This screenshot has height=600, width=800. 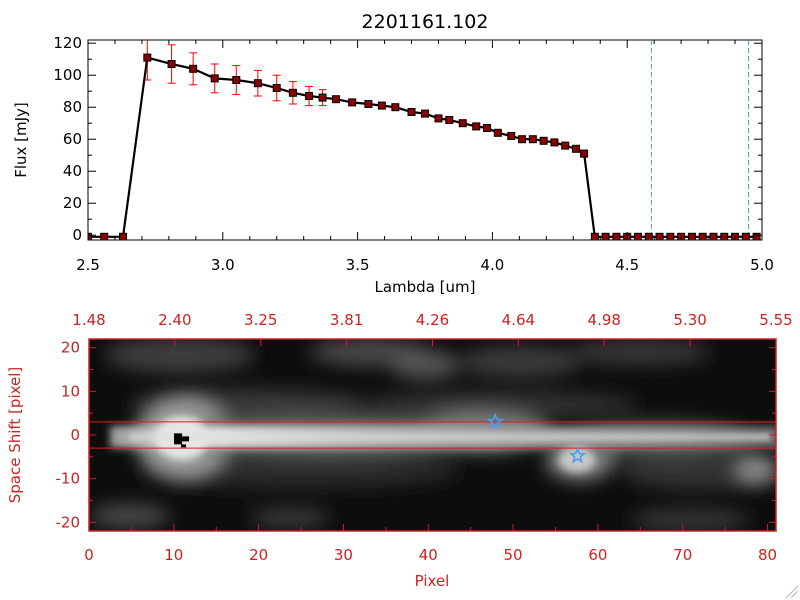 What do you see at coordinates (775, 320) in the screenshot?
I see `wavelength-tick-label: 5.55` at bounding box center [775, 320].